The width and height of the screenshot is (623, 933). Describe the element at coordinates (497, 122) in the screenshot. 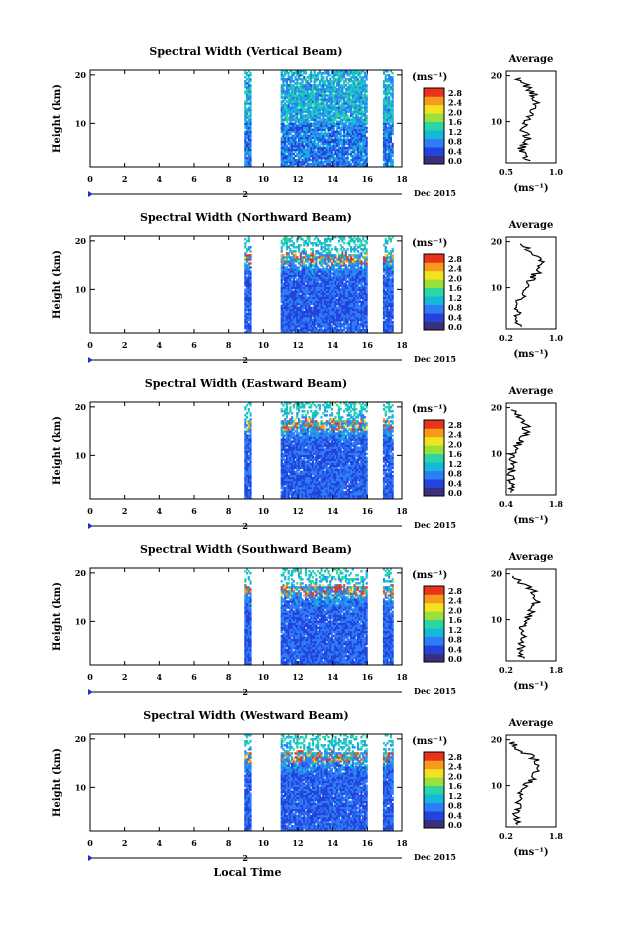

I see `avg-y-tick-label: 10` at that location.